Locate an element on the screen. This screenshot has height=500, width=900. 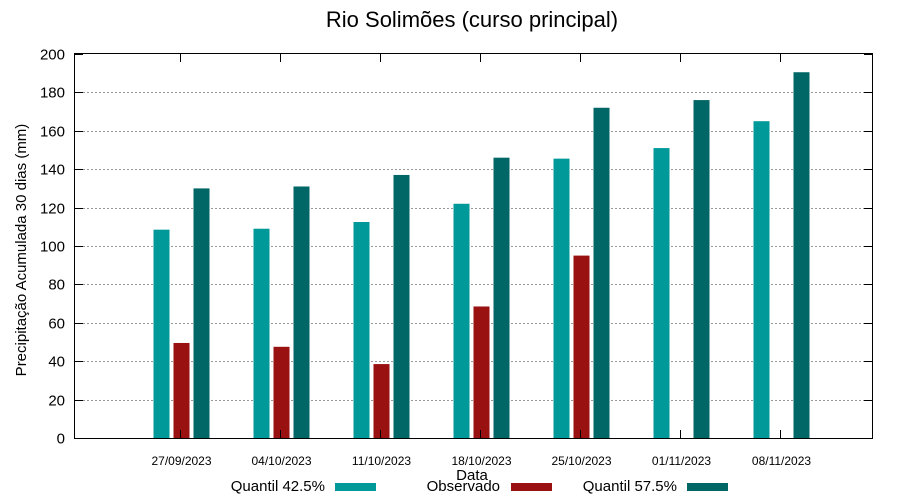
y-tick-label: 80 is located at coordinates (56, 285).